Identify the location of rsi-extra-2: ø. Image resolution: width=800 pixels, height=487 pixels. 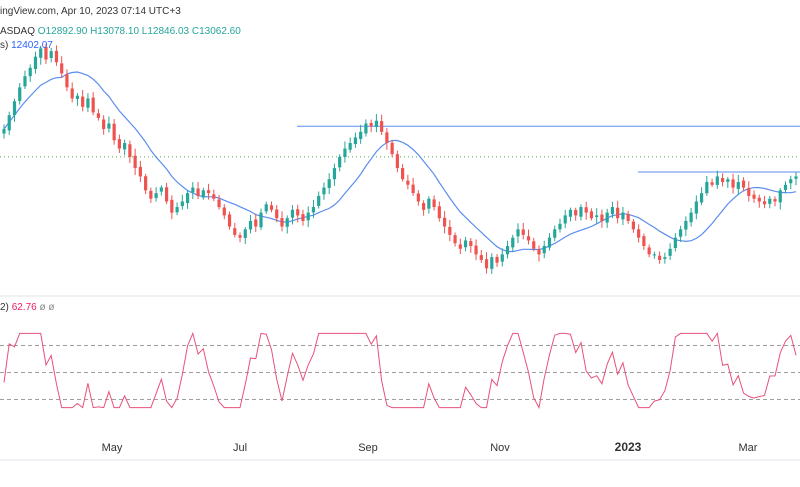
(51, 307).